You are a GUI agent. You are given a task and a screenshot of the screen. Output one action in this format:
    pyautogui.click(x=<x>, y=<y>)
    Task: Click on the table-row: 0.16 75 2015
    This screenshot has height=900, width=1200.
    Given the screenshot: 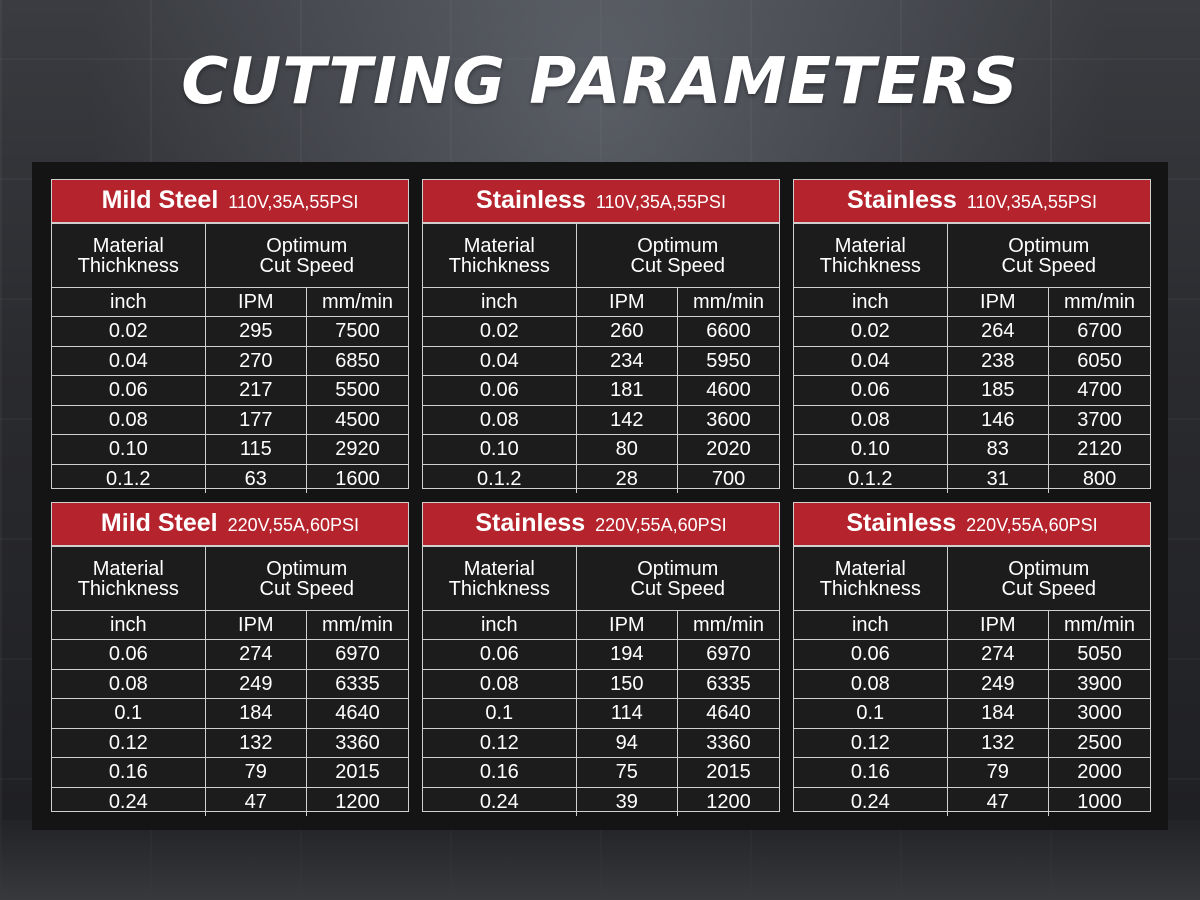 What is the action you would take?
    pyautogui.click(x=601, y=772)
    